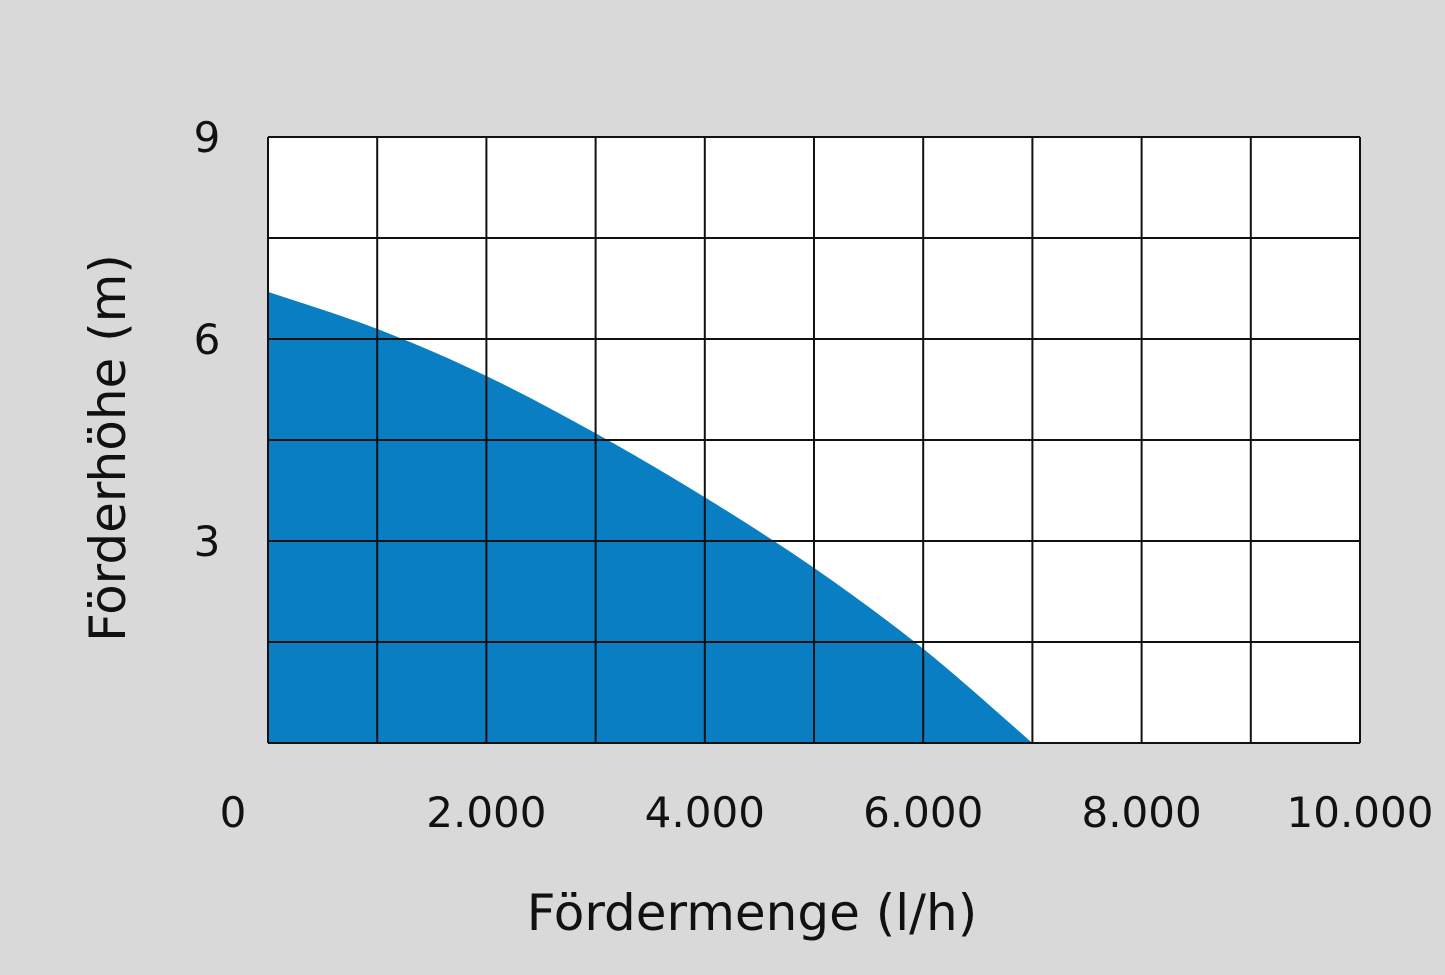  Describe the element at coordinates (486, 812) in the screenshot. I see `x-tick-label: 2.000` at that location.